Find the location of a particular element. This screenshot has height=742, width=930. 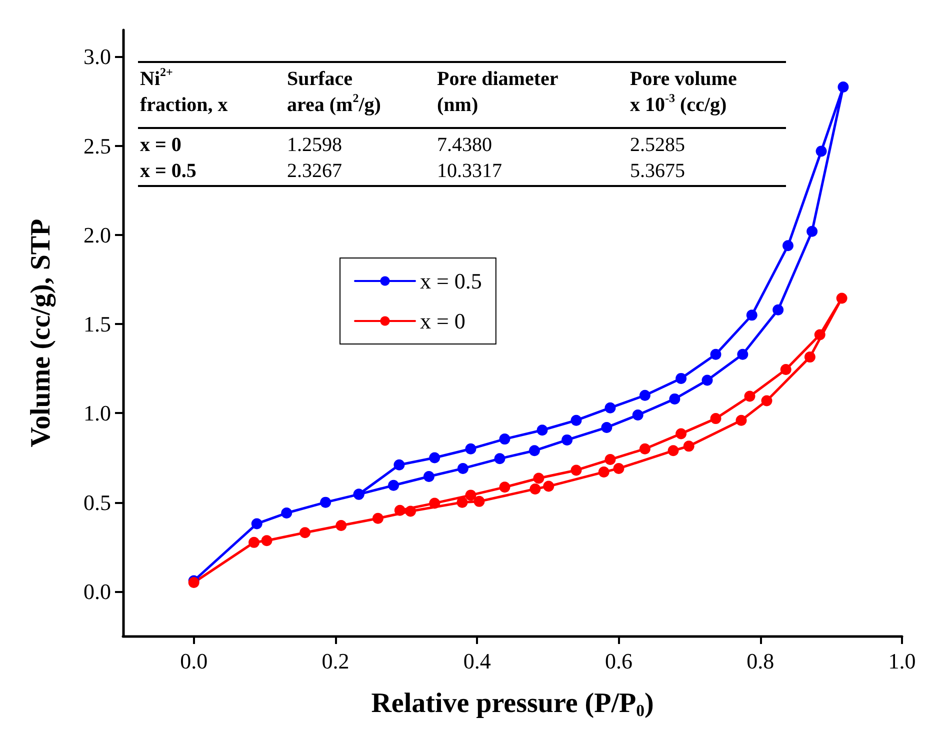

annotation: 5.3675 is located at coordinates (657, 171).